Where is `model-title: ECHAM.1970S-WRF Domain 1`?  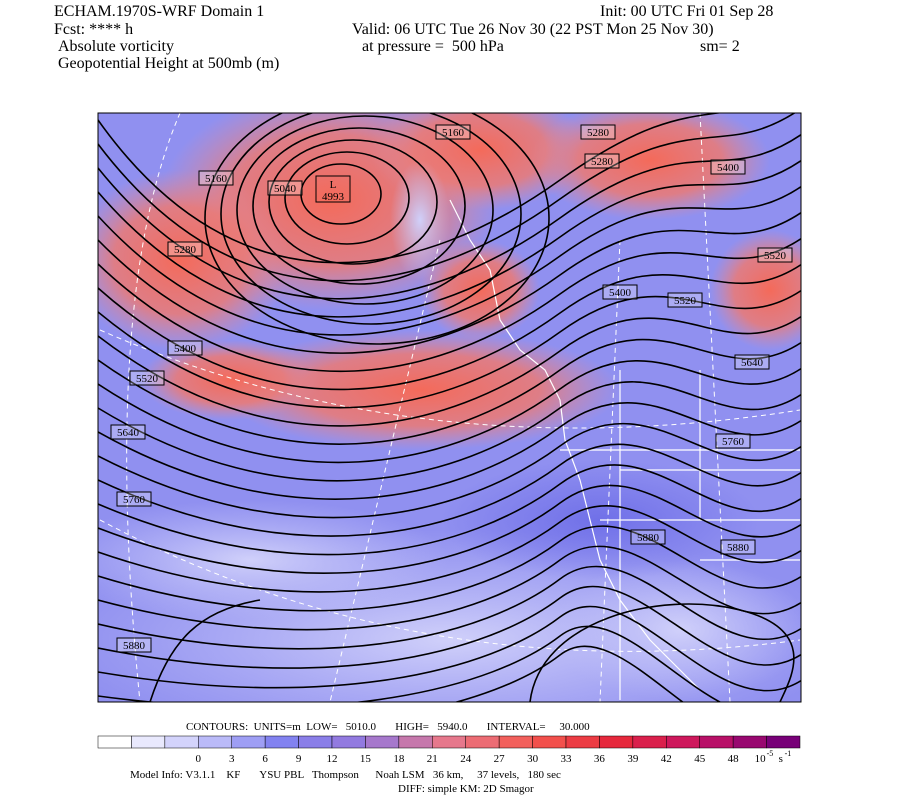 model-title: ECHAM.1970S-WRF Domain 1 is located at coordinates (159, 11).